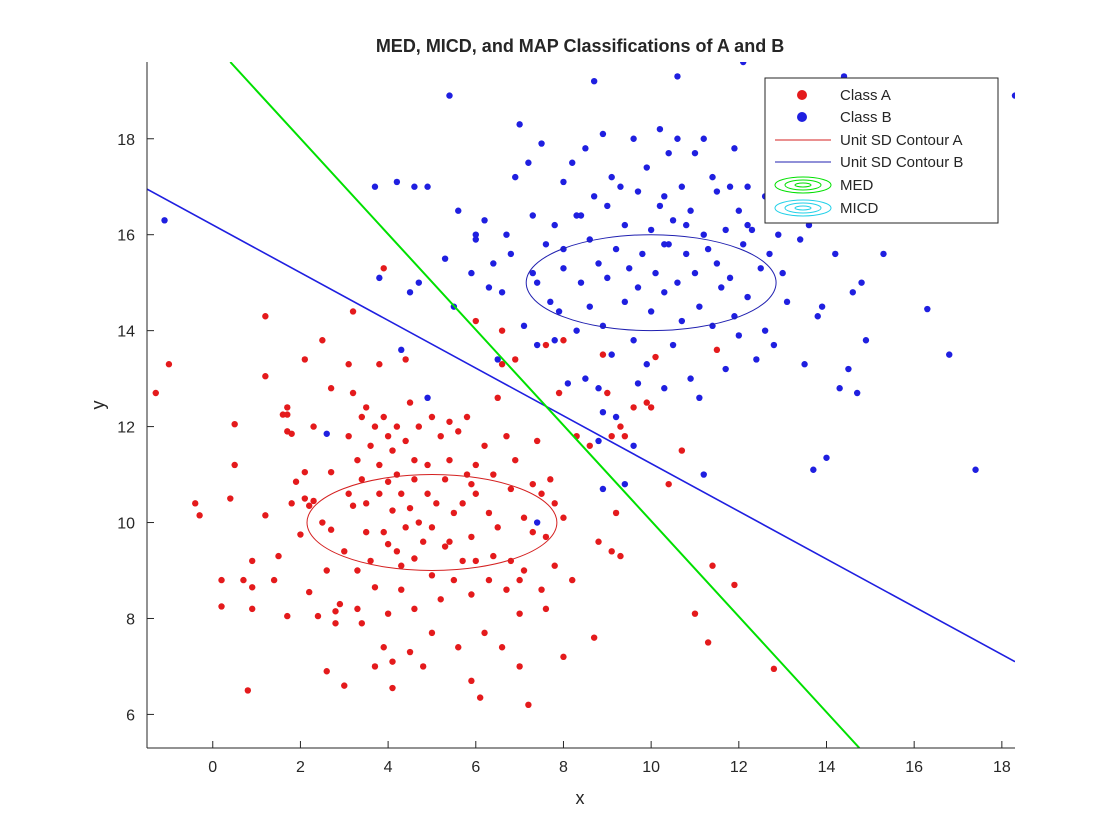 The image size is (1120, 840). I want to click on x-tick-label: 16, so click(914, 767).